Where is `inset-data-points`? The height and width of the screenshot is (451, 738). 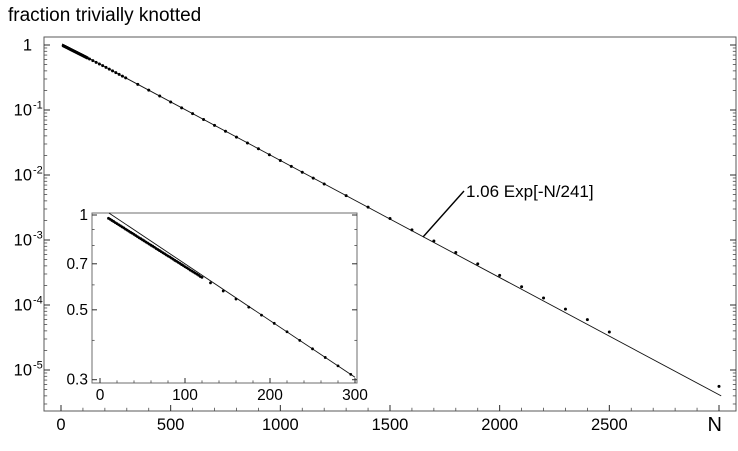
inset-data-points is located at coordinates (230, 296).